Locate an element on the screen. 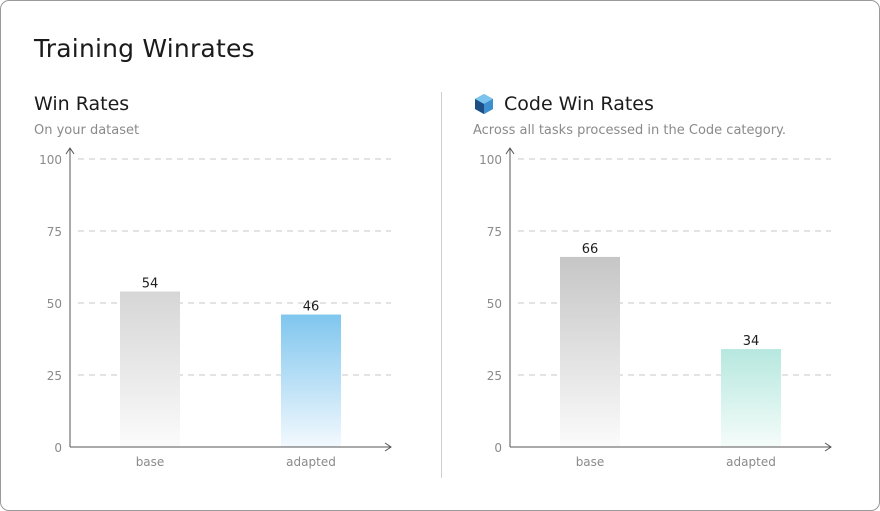 Image resolution: width=880 pixels, height=511 pixels. data-label: 46 is located at coordinates (311, 307).